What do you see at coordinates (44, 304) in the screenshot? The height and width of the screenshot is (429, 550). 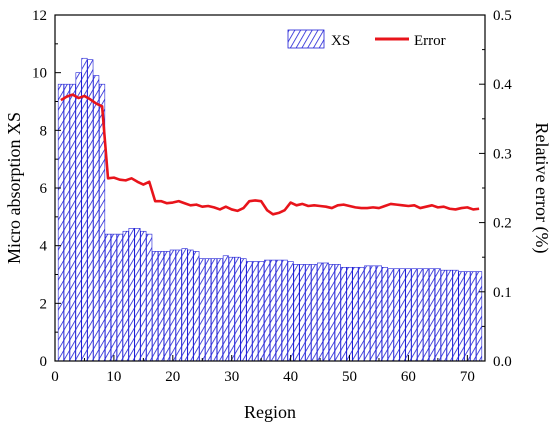 I see `y-tick-label: 2` at bounding box center [44, 304].